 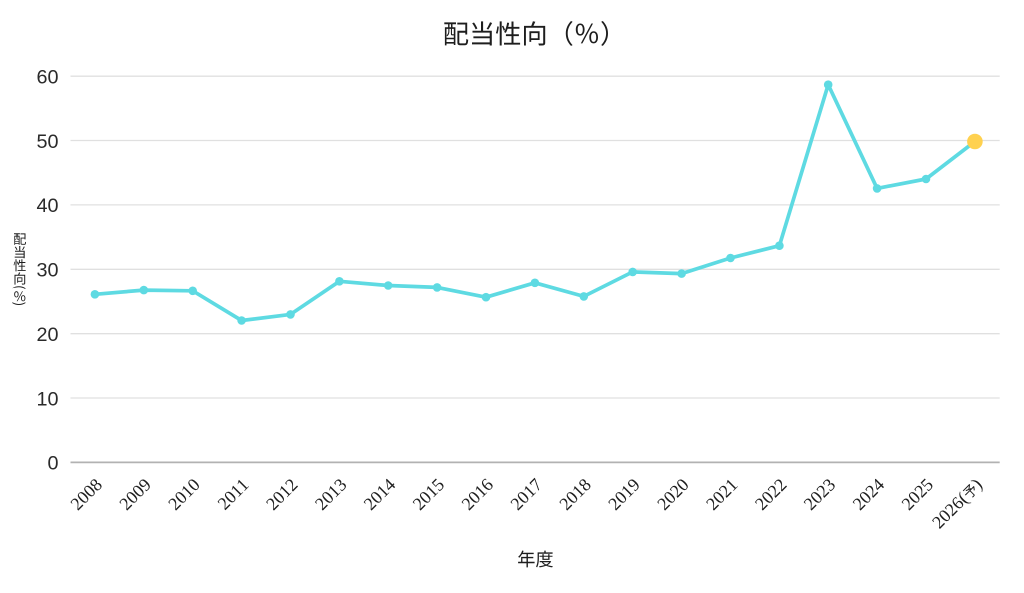 What do you see at coordinates (52, 464) in the screenshot?
I see `svg-text: 0` at bounding box center [52, 464].